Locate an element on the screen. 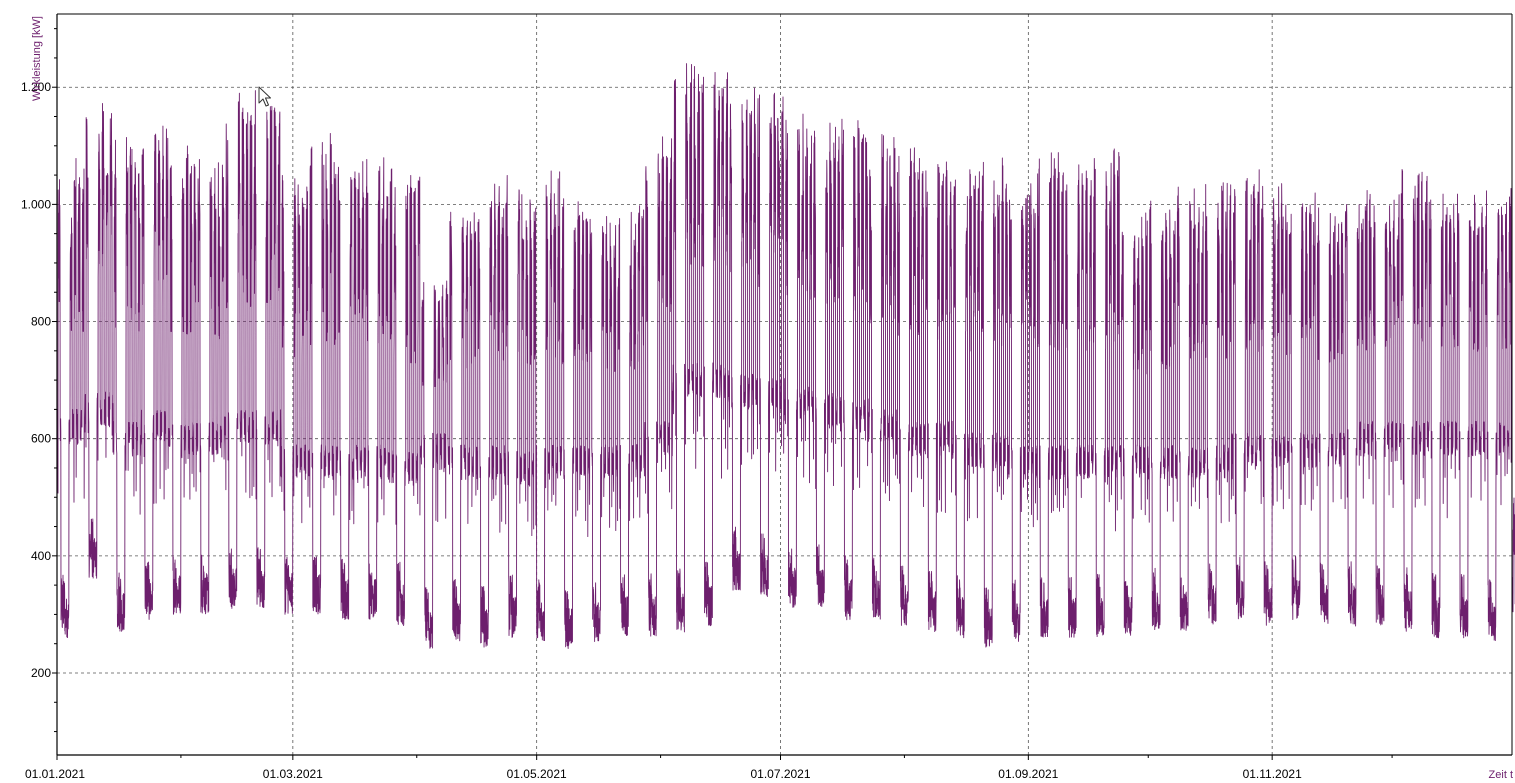  x-tick-label: 01.05.2021 is located at coordinates (537, 774).